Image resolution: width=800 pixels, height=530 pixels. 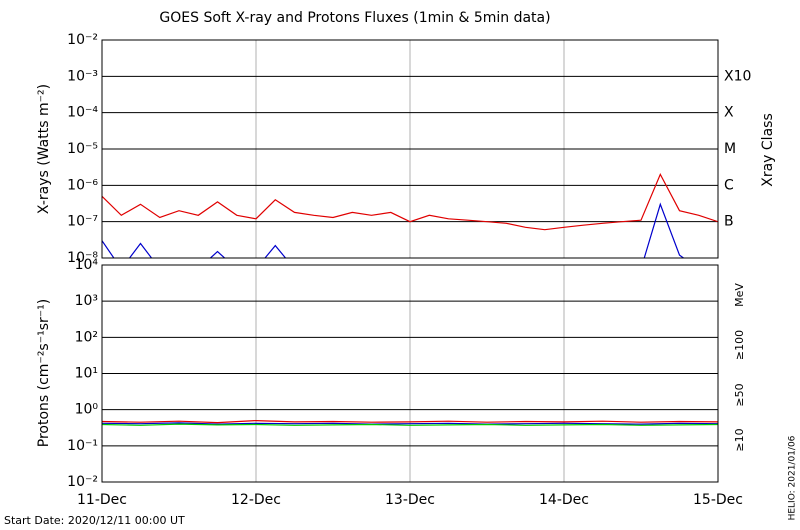 What do you see at coordinates (739, 295) in the screenshot?
I see `legend-title: MeV` at bounding box center [739, 295].